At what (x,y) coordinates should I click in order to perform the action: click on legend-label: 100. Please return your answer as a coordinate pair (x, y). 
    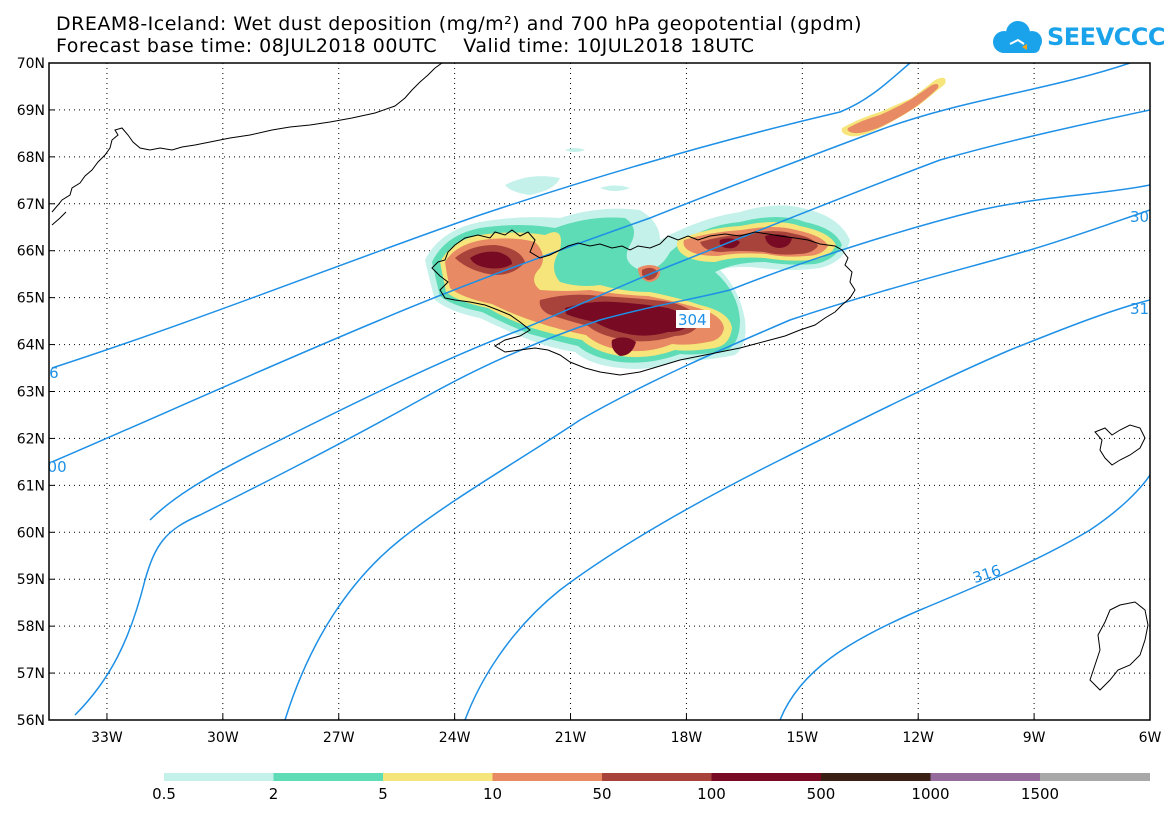
    Looking at the image, I should click on (711, 794).